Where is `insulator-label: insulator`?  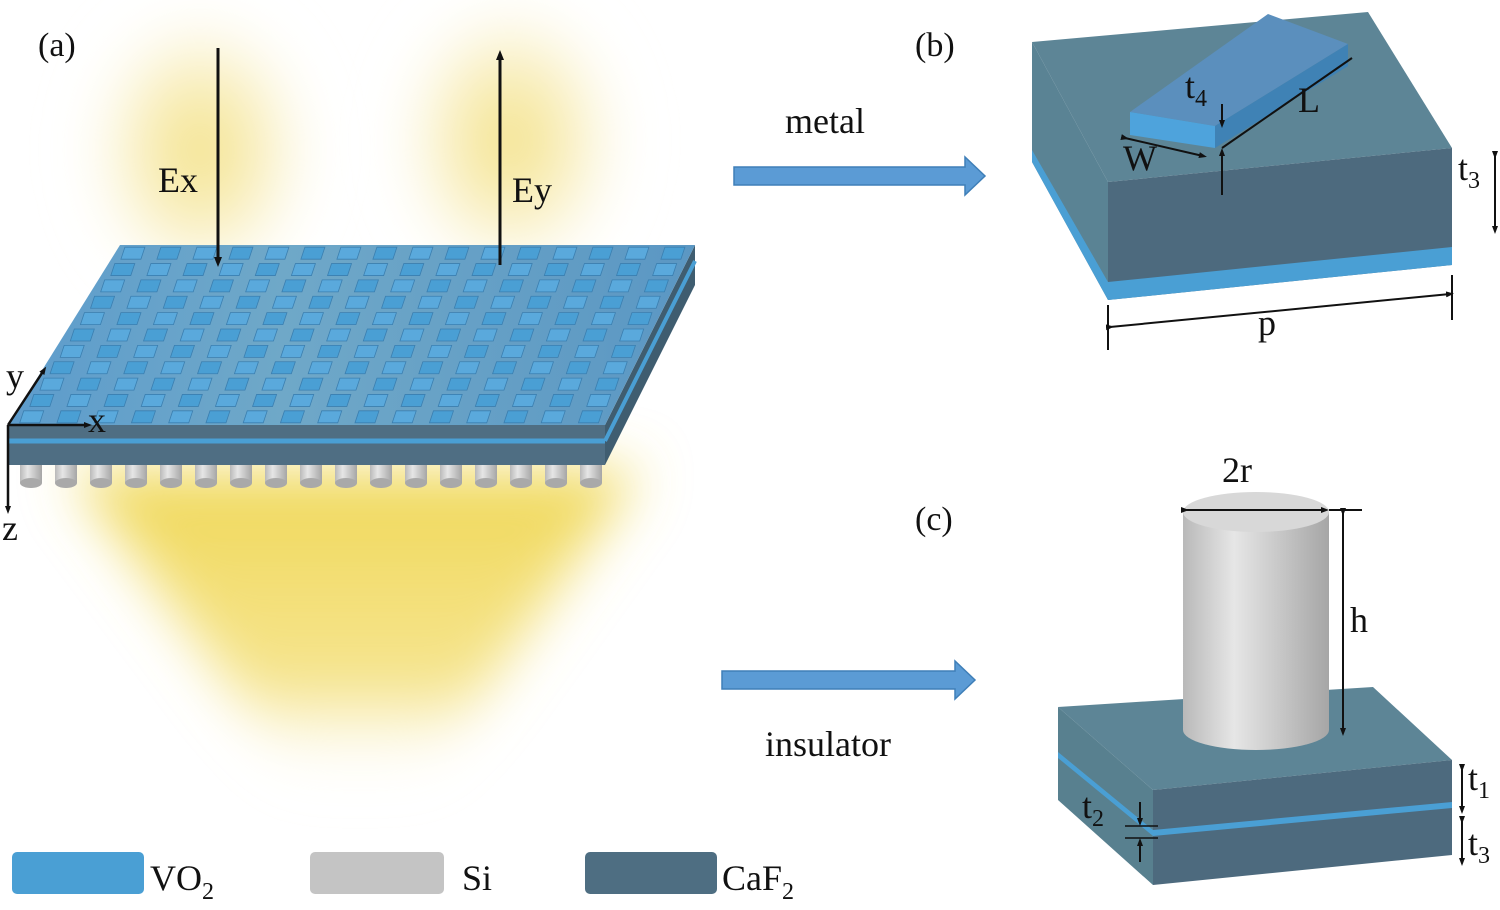
insulator-label: insulator is located at coordinates (828, 744).